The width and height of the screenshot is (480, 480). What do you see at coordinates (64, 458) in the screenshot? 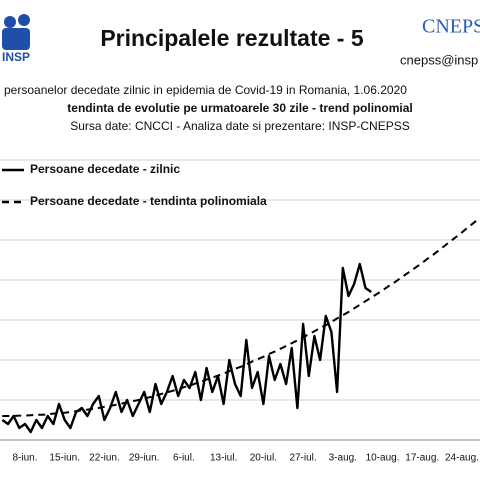
I see `x-tick-label: 15-iun.` at bounding box center [64, 458].